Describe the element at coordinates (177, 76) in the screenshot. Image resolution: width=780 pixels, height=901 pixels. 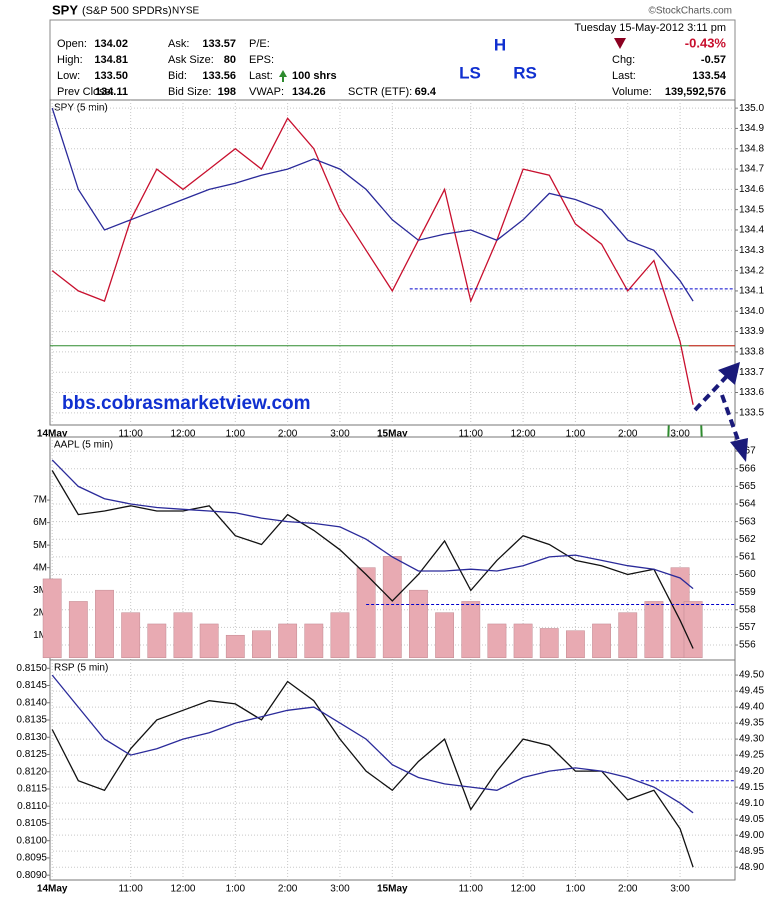
I see `field-label: Bid:` at that location.